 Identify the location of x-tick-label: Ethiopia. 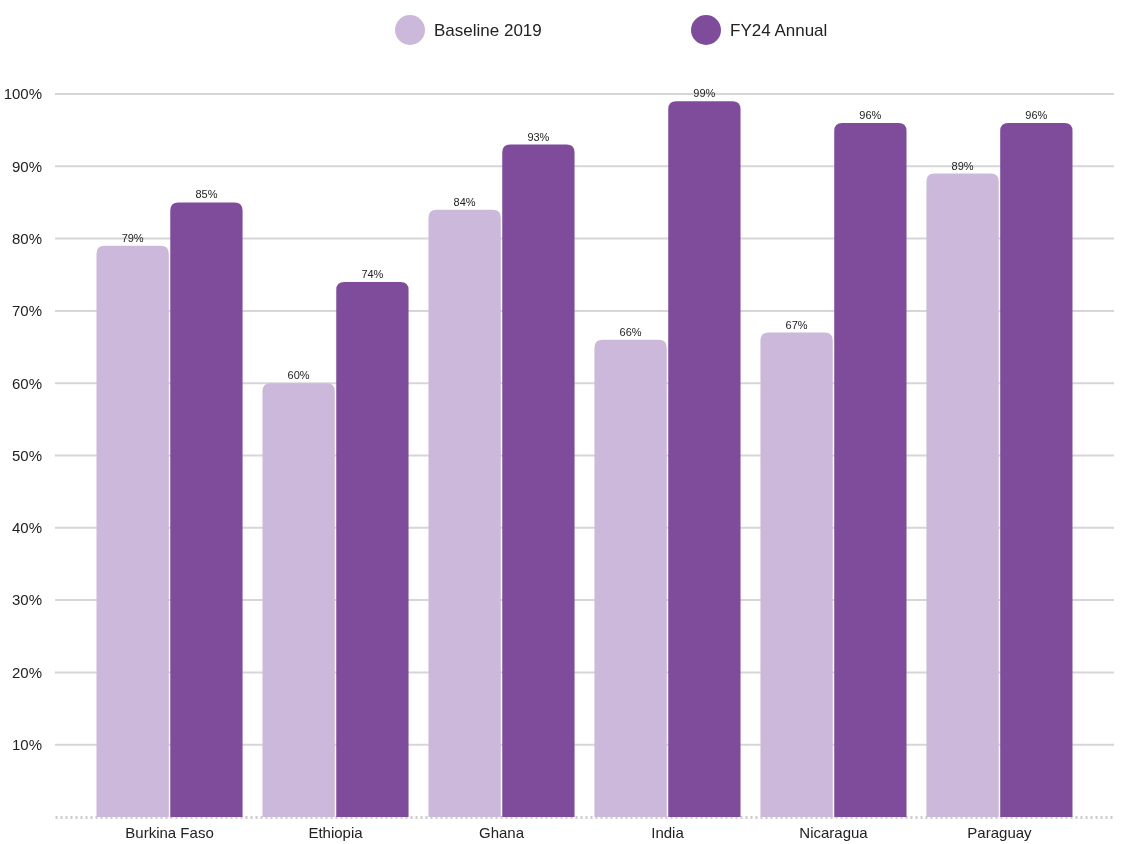
(336, 832).